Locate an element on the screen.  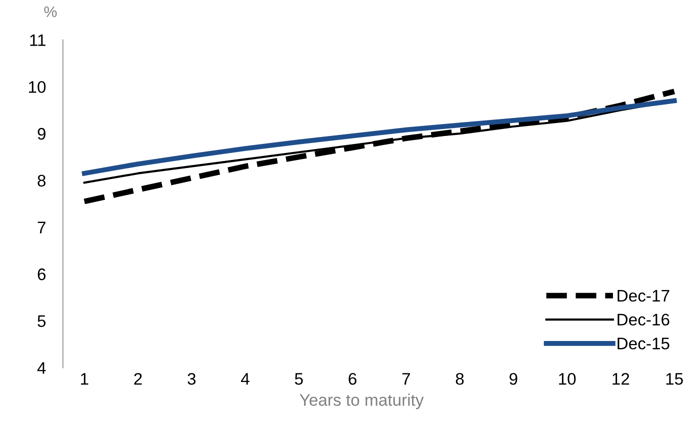
x-tick-label: 1 is located at coordinates (84, 379).